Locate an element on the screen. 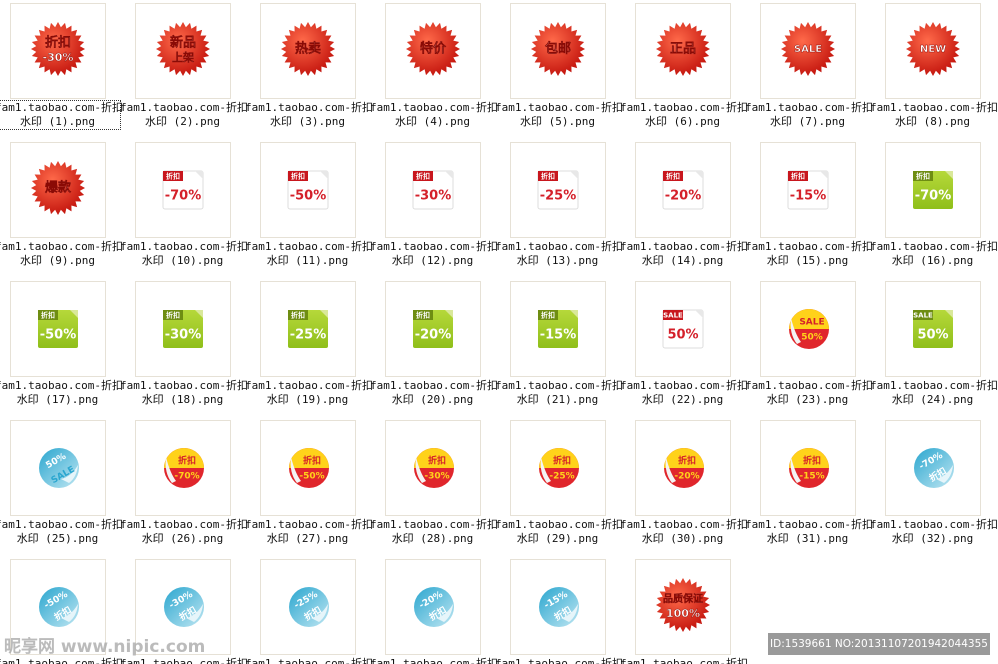  badge-text: 折扣 is located at coordinates (798, 176).